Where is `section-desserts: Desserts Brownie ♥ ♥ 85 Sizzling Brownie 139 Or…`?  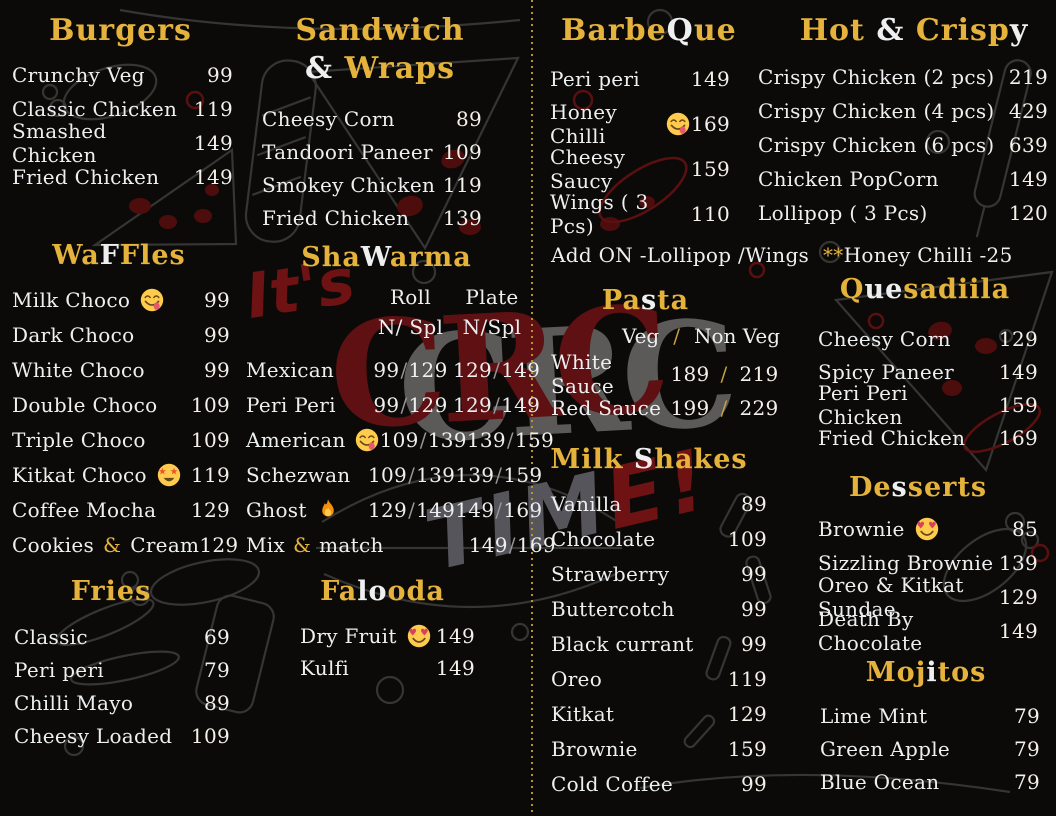
section-desserts: Desserts Brownie ♥ ♥ 85 Sizzling Brownie 139 Or… is located at coordinates (925, 562).